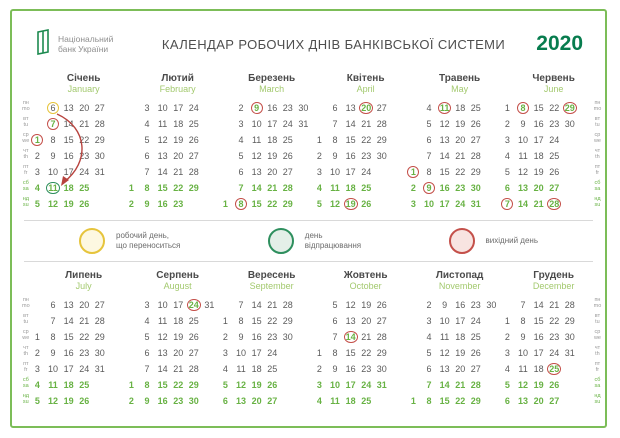 The height and width of the screenshot is (438, 620). What do you see at coordinates (547, 283) in the screenshot?
I see `month-header: Грудень December` at bounding box center [547, 283].